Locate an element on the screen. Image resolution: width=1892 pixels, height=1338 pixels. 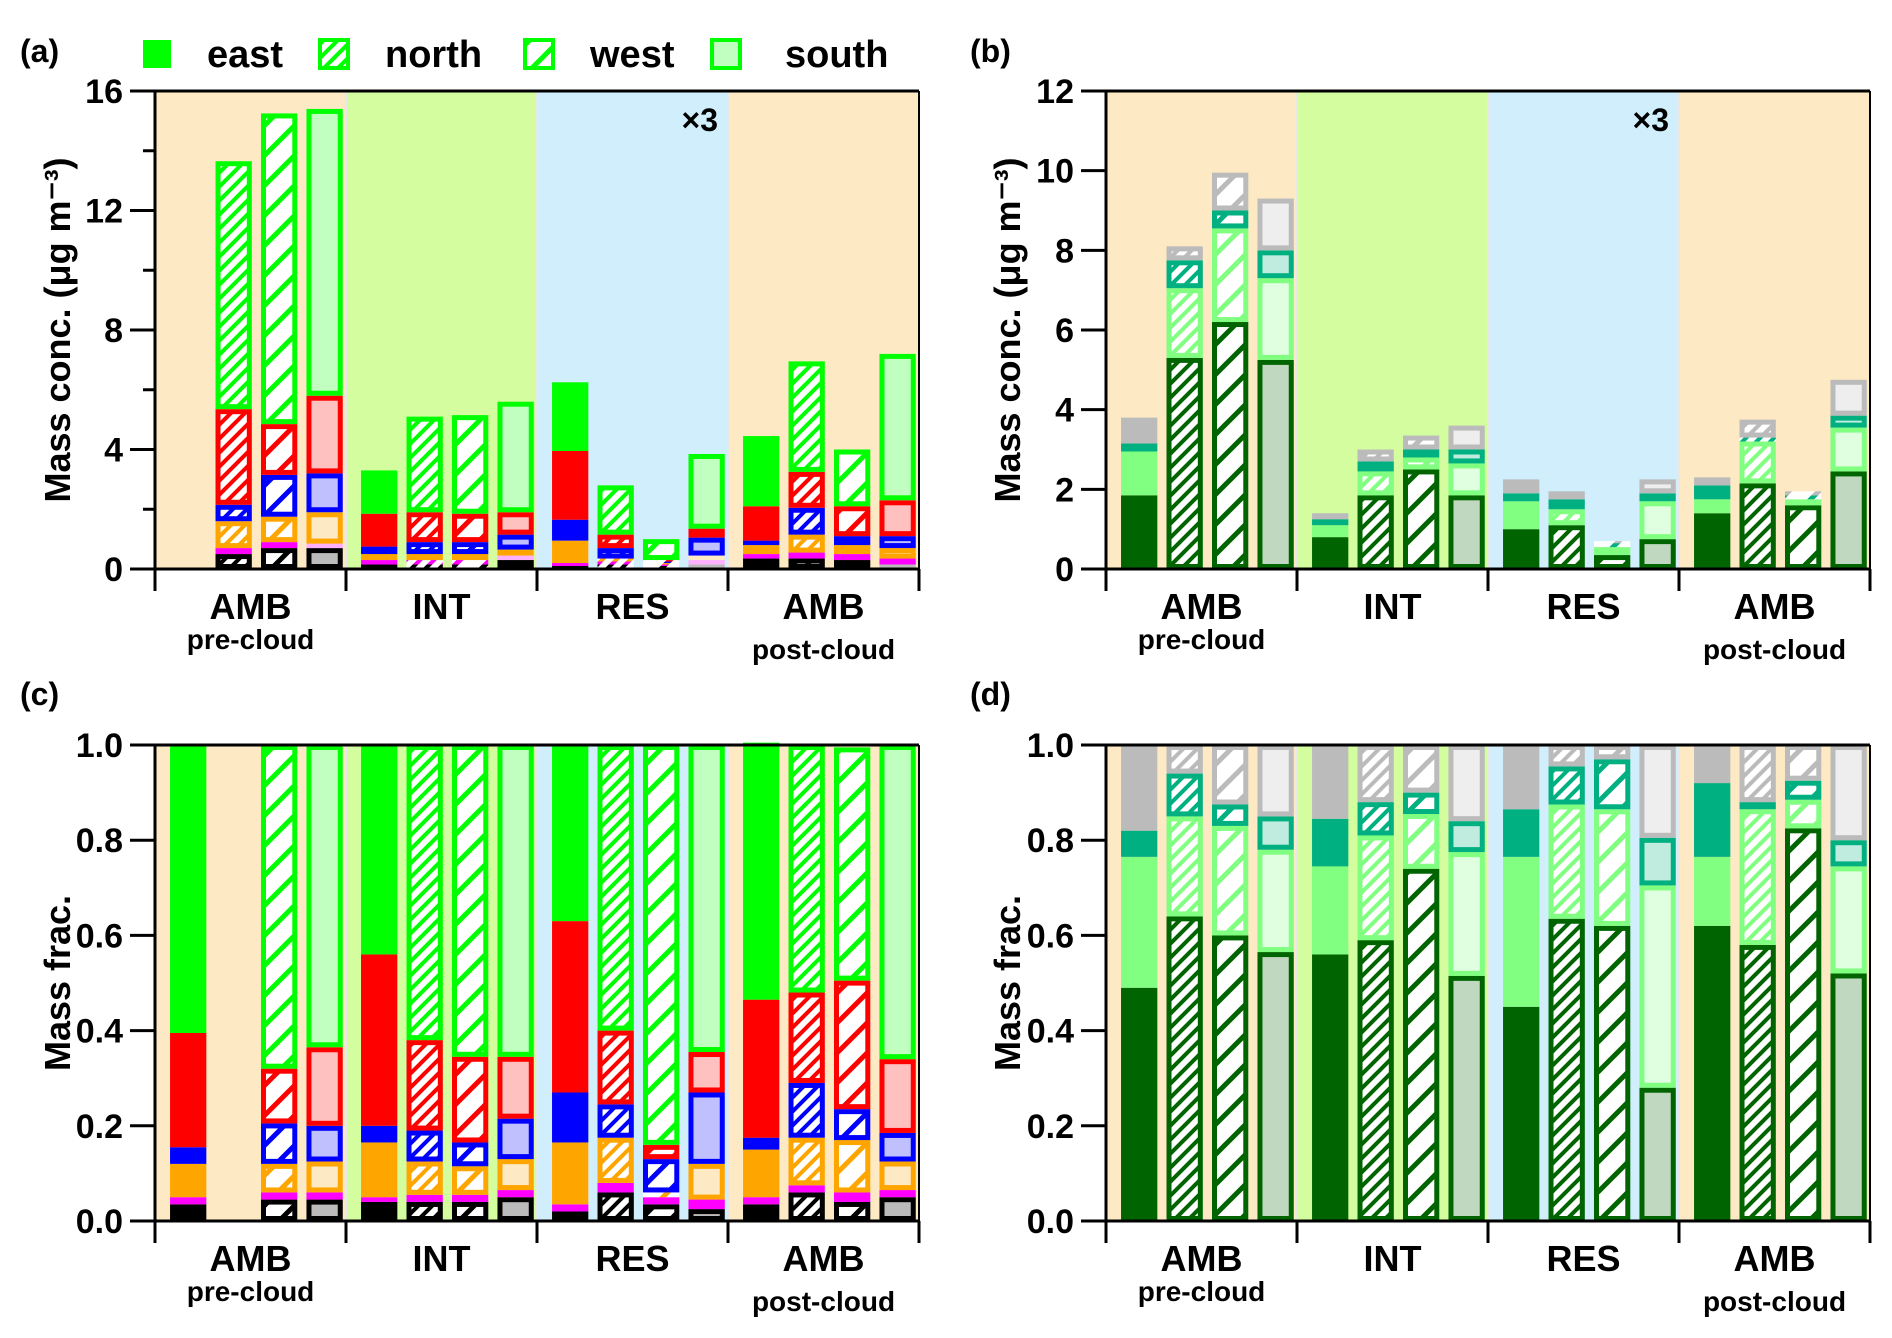
bar-segment-blue-east is located at coordinates (379, 1134).